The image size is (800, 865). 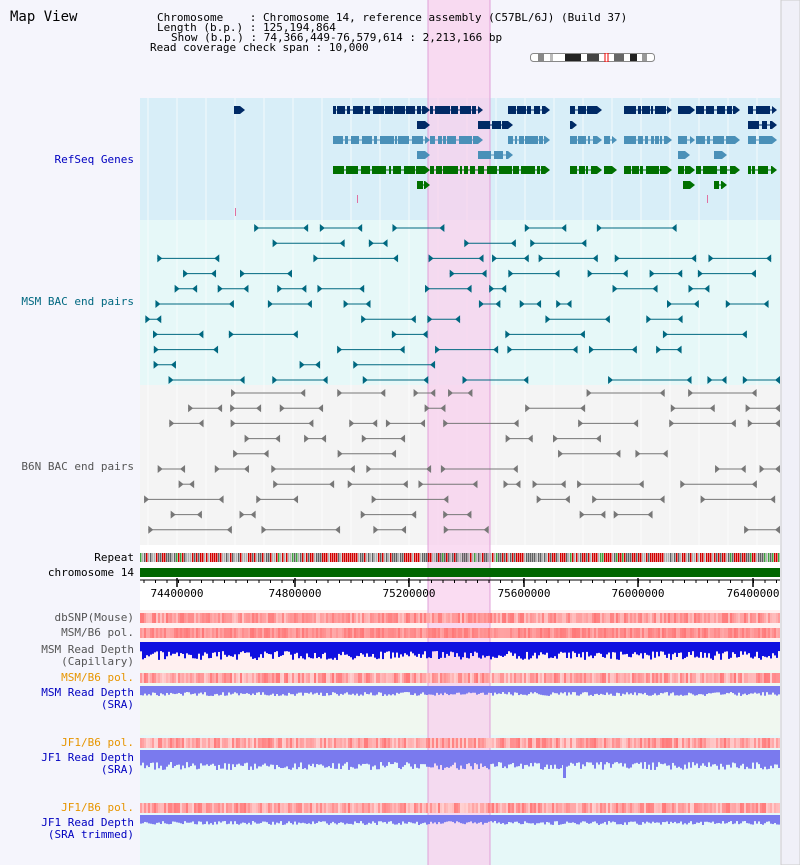 What do you see at coordinates (87, 822) in the screenshot?
I see `track-label-jf1-depth-trimmed: JF1 Read Depth` at bounding box center [87, 822].